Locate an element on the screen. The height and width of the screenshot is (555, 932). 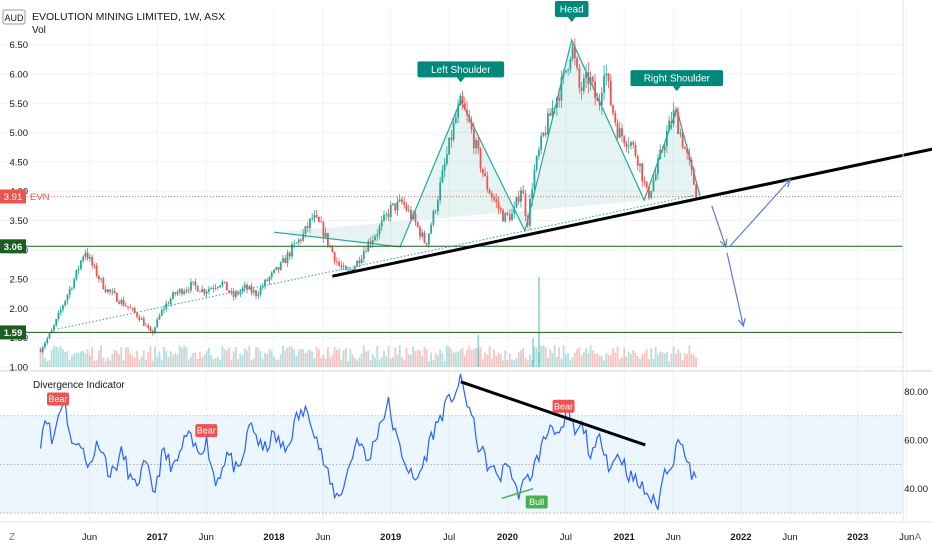
level-tag-value: 3.06 is located at coordinates (13, 247).